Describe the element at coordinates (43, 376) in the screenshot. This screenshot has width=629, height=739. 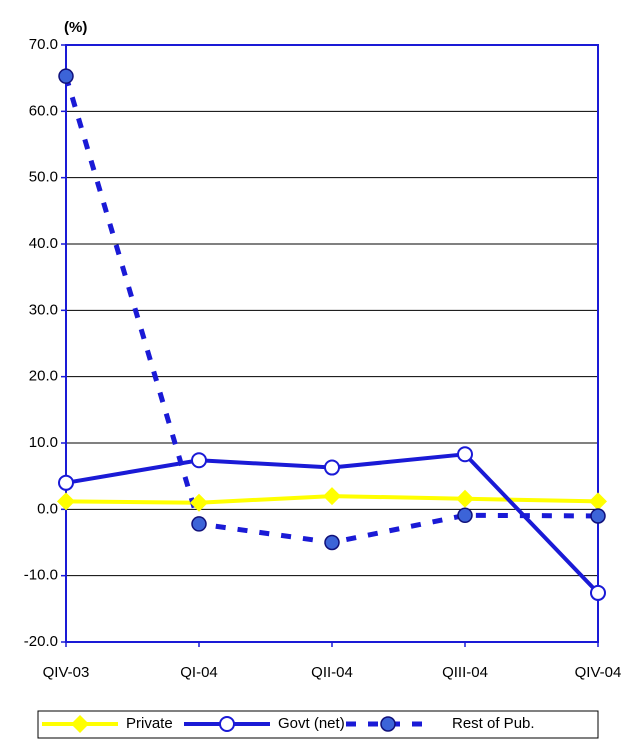
I see `y-tick-label: 20.0` at that location.